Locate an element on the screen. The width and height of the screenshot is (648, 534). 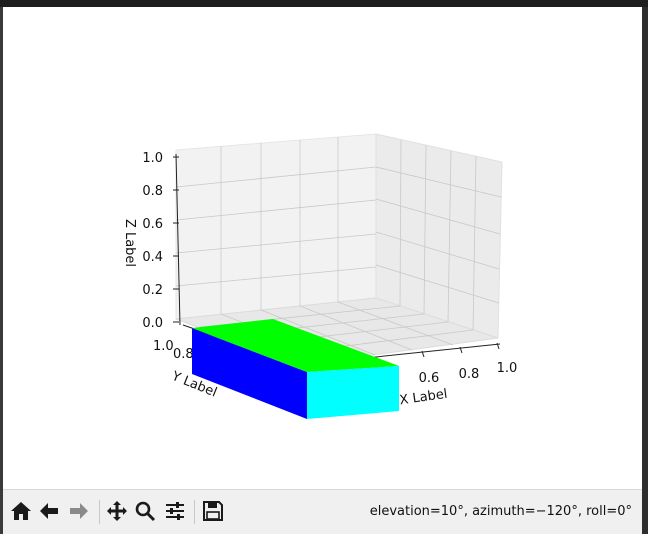
back-left-pane is located at coordinates (276, 226).